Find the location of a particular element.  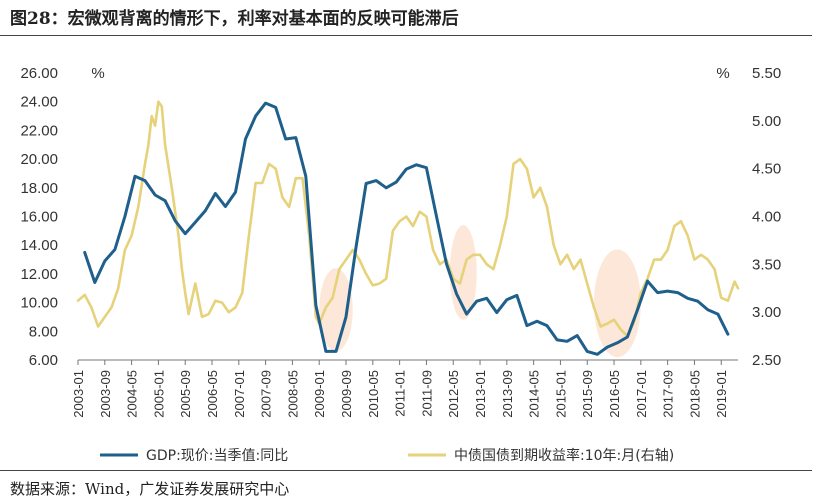

x-tick-label: 2010-05 is located at coordinates (373, 394).